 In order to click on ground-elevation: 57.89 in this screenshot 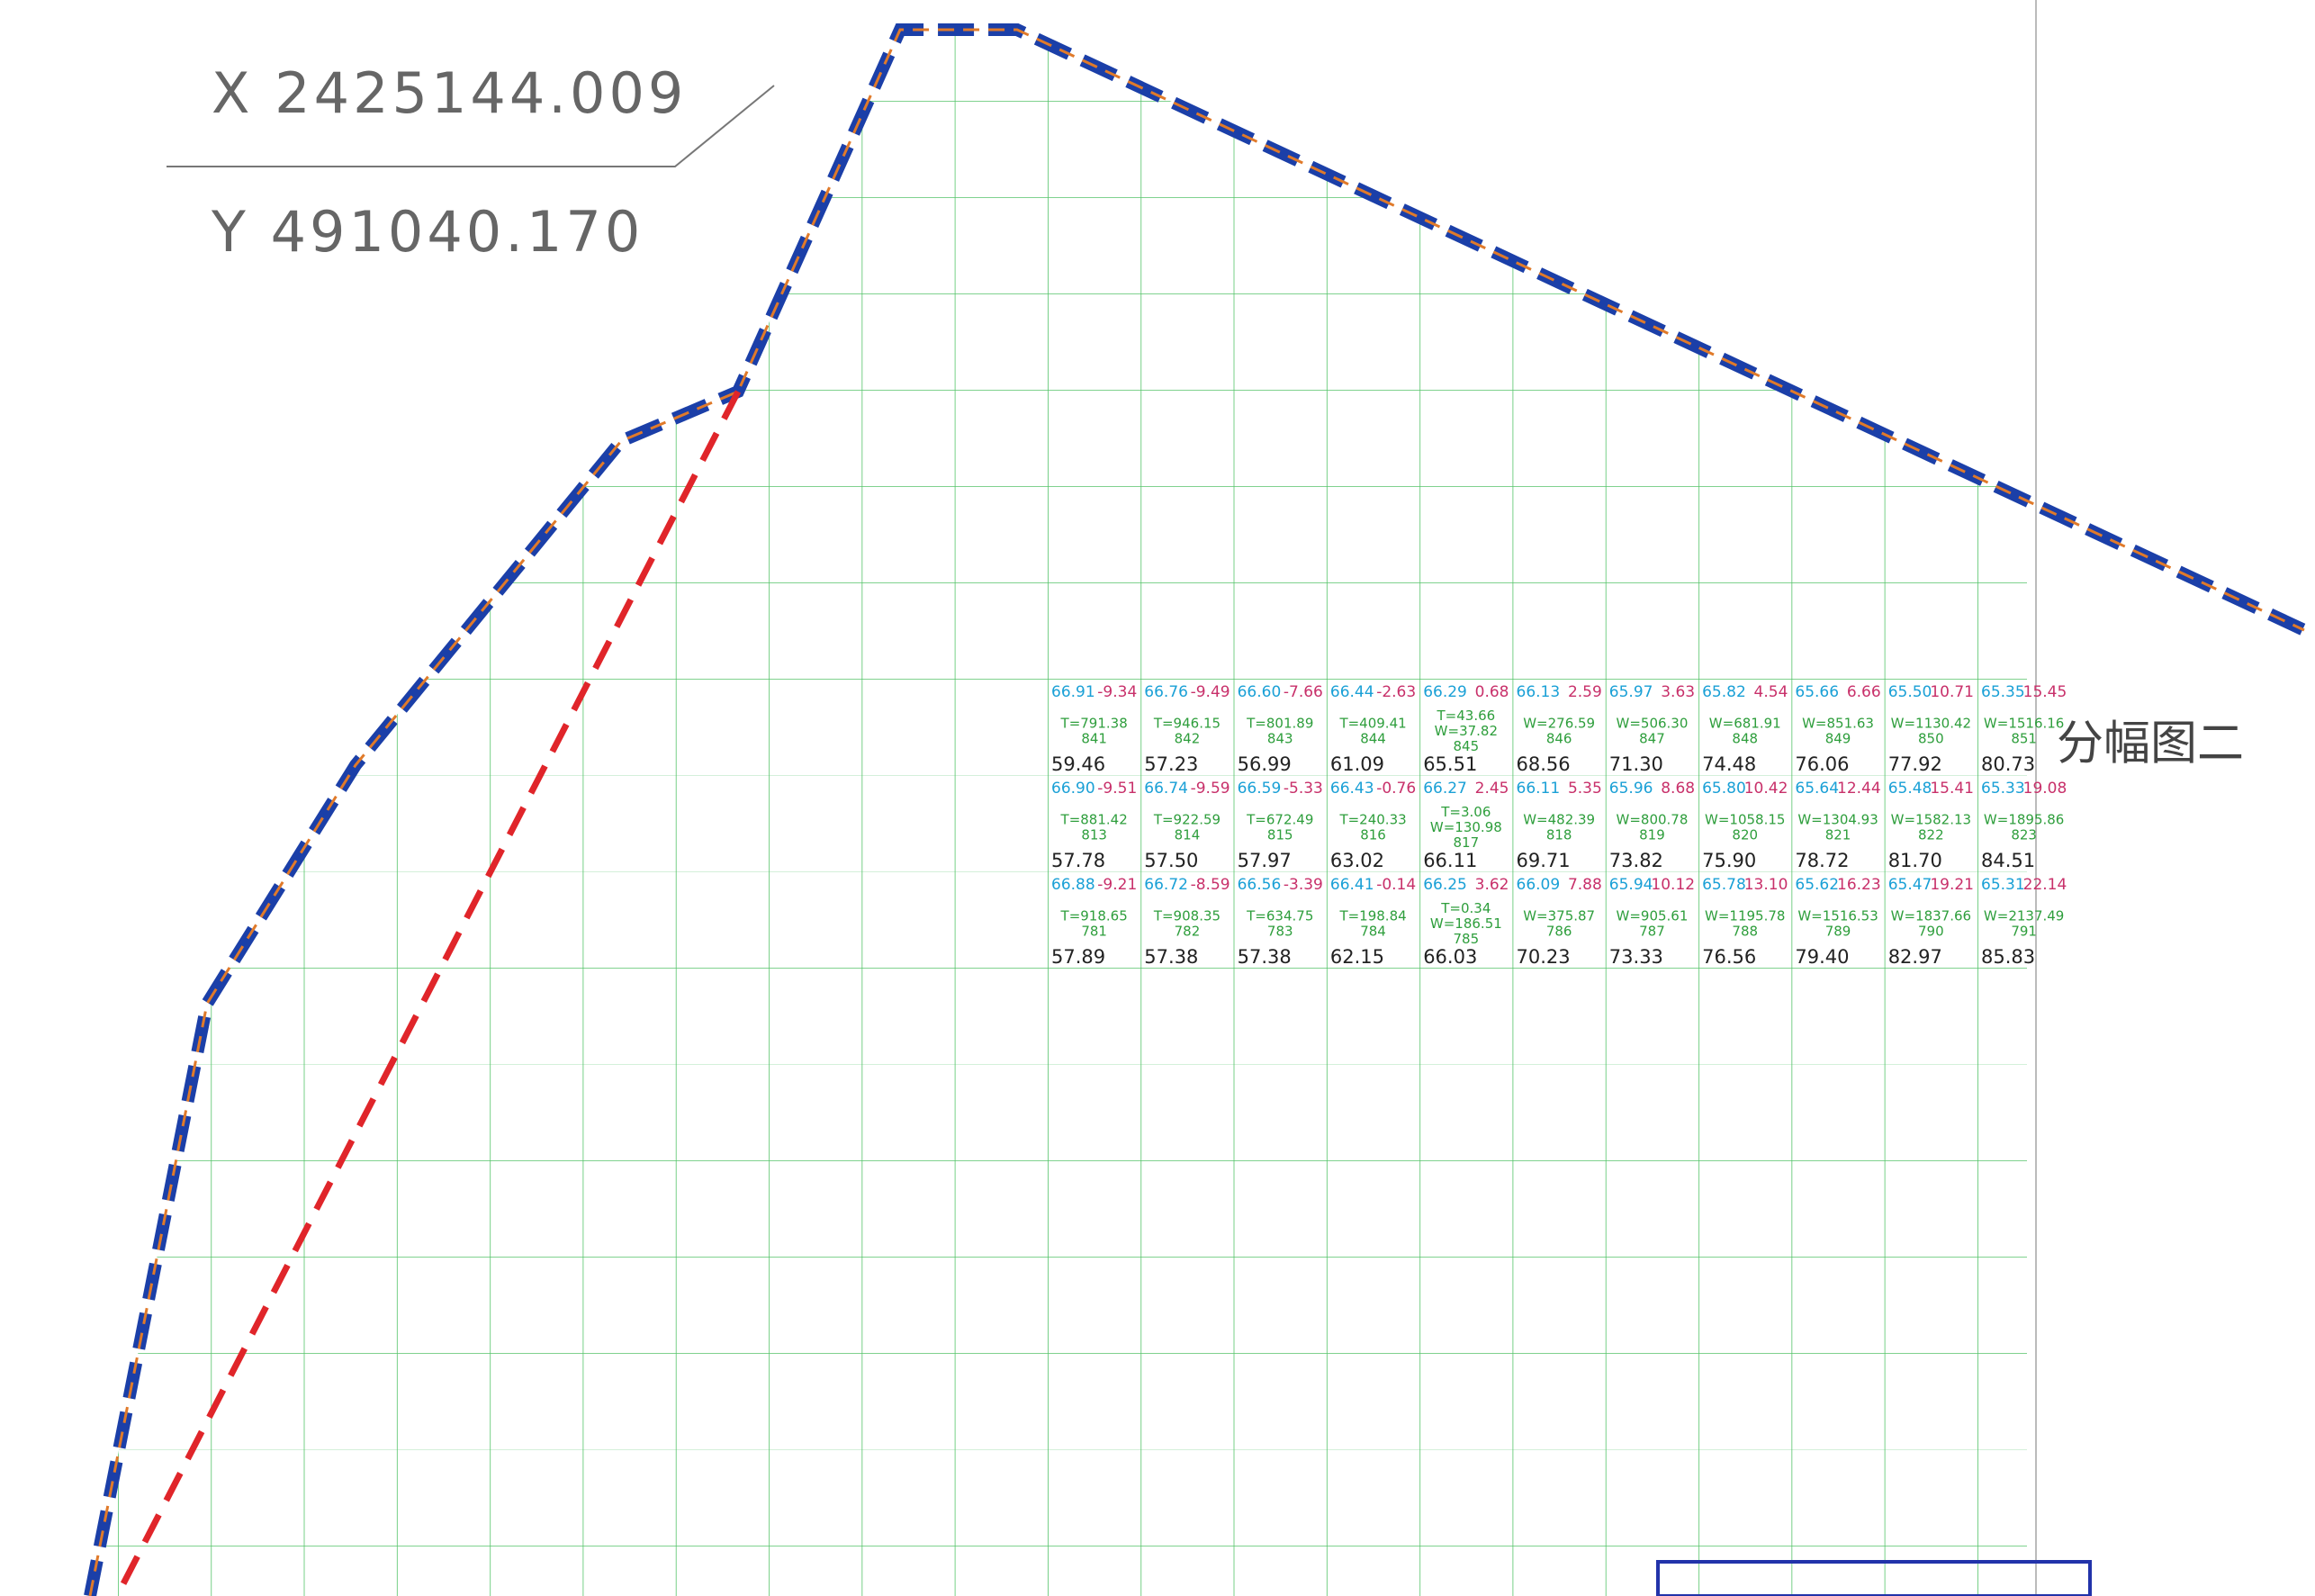, I will do `click(1078, 957)`.